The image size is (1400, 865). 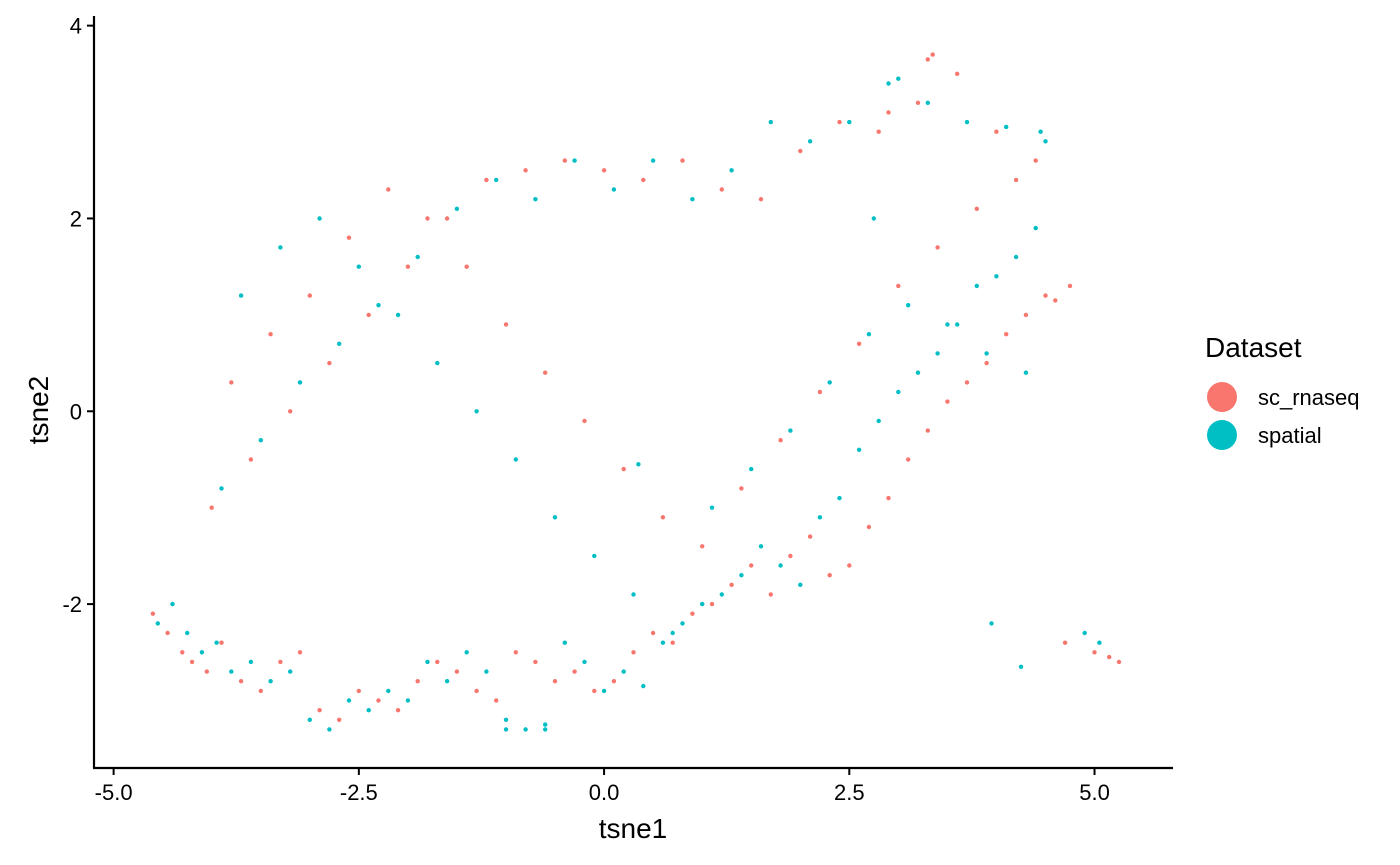 What do you see at coordinates (1309, 397) in the screenshot?
I see `legend-label-sc_rnaseq: sc_rnaseq` at bounding box center [1309, 397].